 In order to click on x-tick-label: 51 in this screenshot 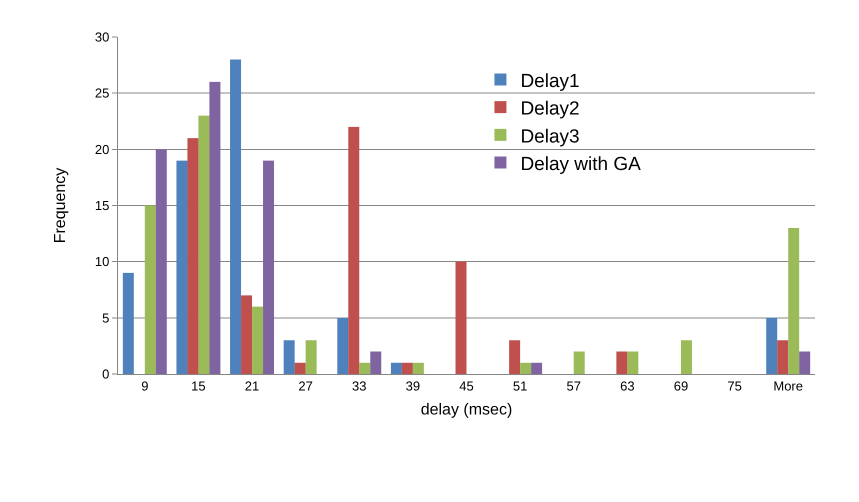, I will do `click(520, 386)`.